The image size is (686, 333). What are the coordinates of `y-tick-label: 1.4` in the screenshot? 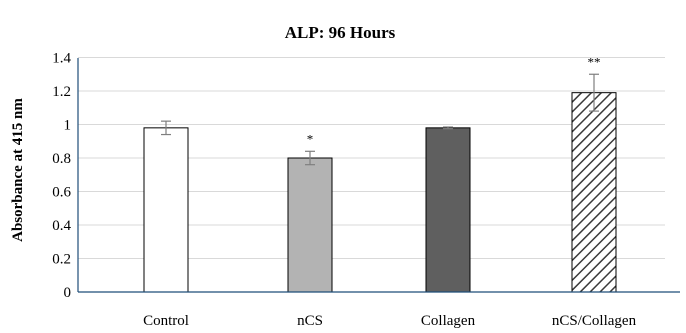 It's located at (61, 59).